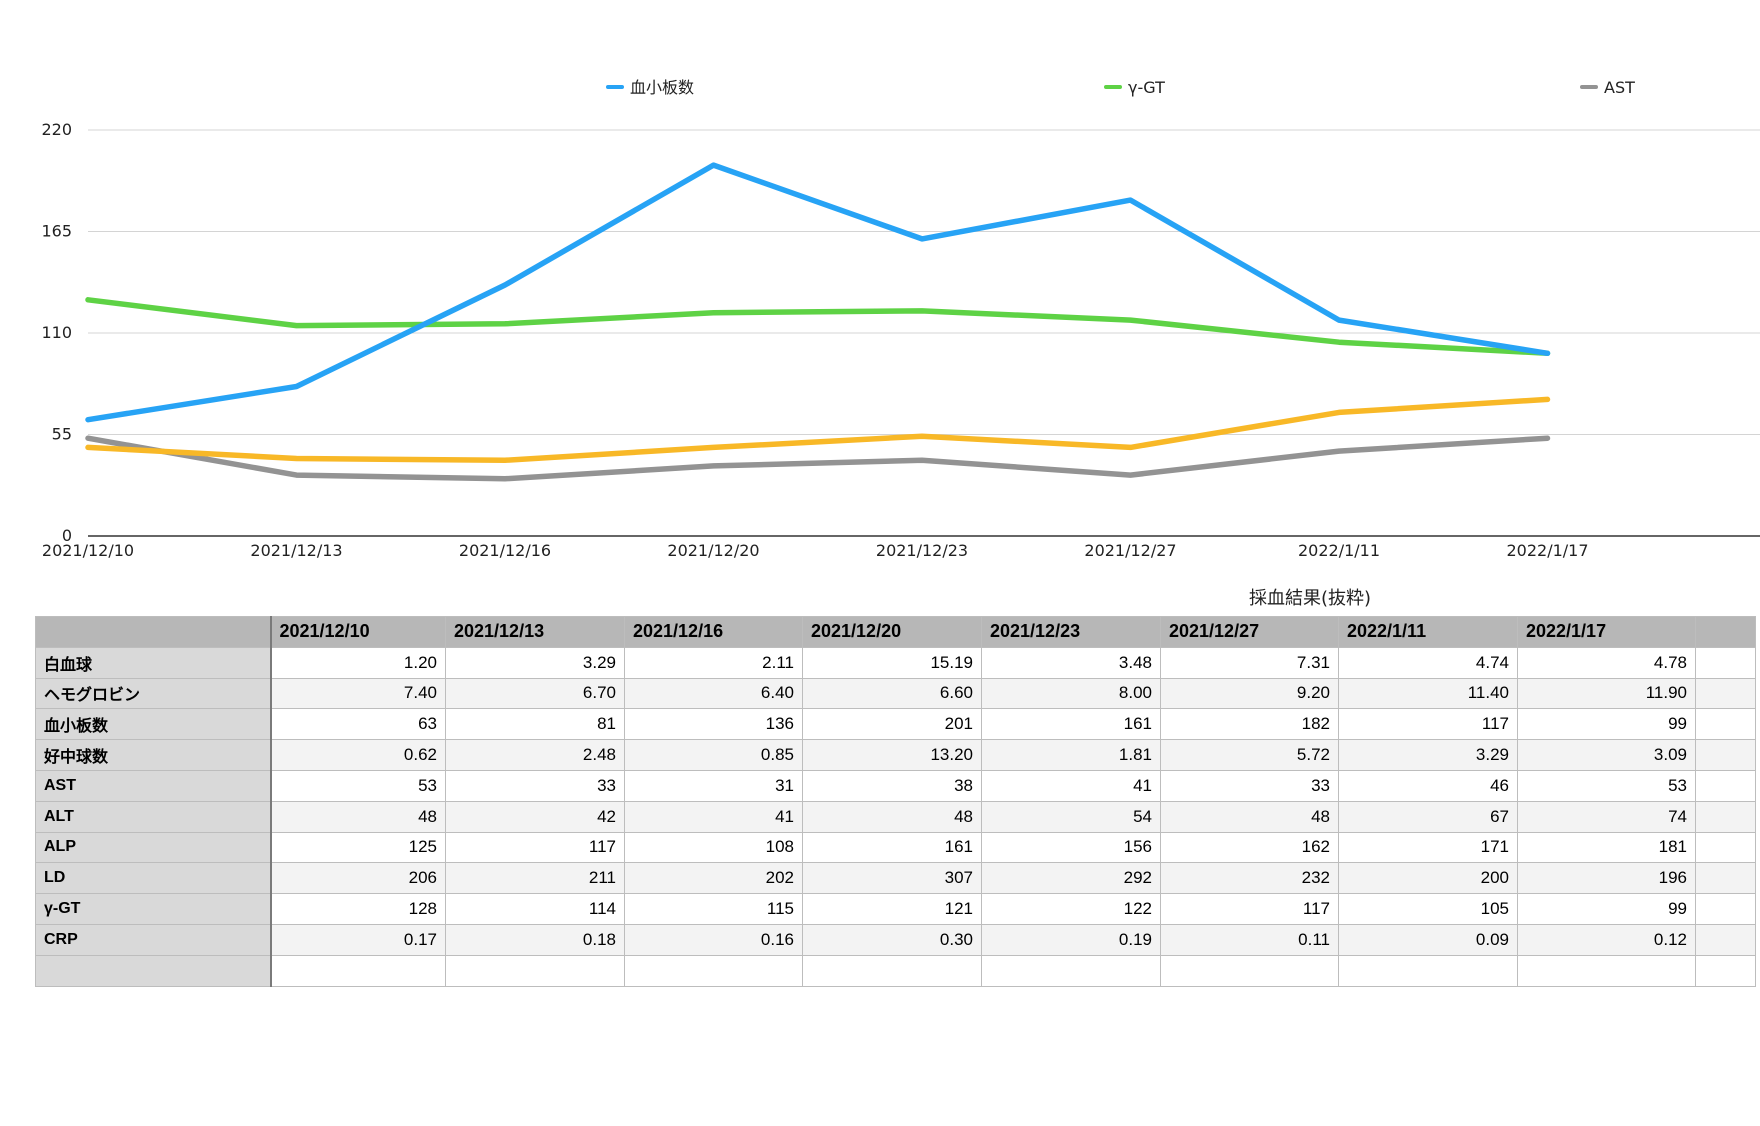 Image resolution: width=1760 pixels, height=1126 pixels. What do you see at coordinates (1249, 693) in the screenshot?
I see `table-cell: 9.20` at bounding box center [1249, 693].